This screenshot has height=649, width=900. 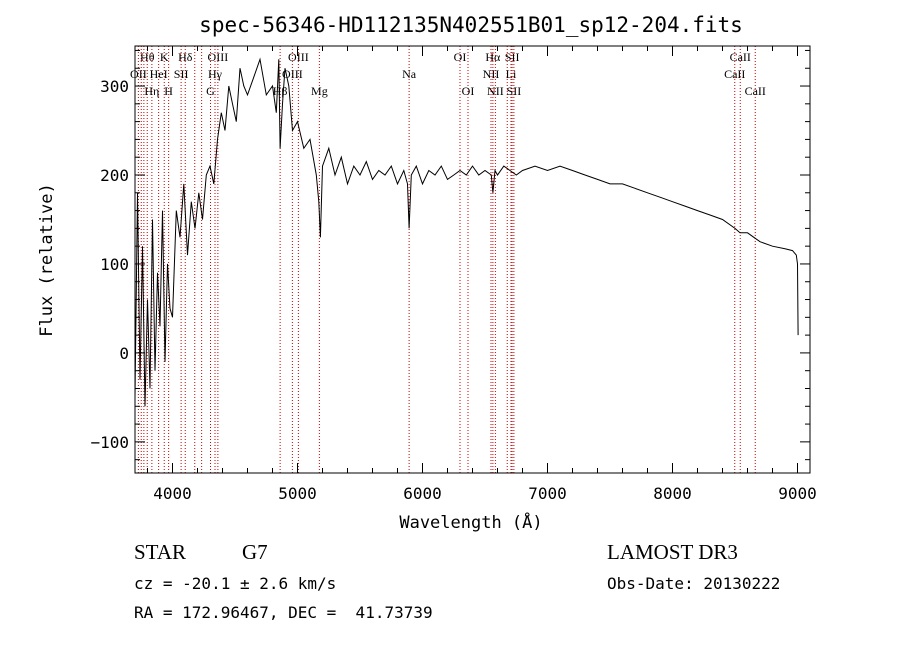 I want to click on line-label: Hθ, so click(x=147, y=57).